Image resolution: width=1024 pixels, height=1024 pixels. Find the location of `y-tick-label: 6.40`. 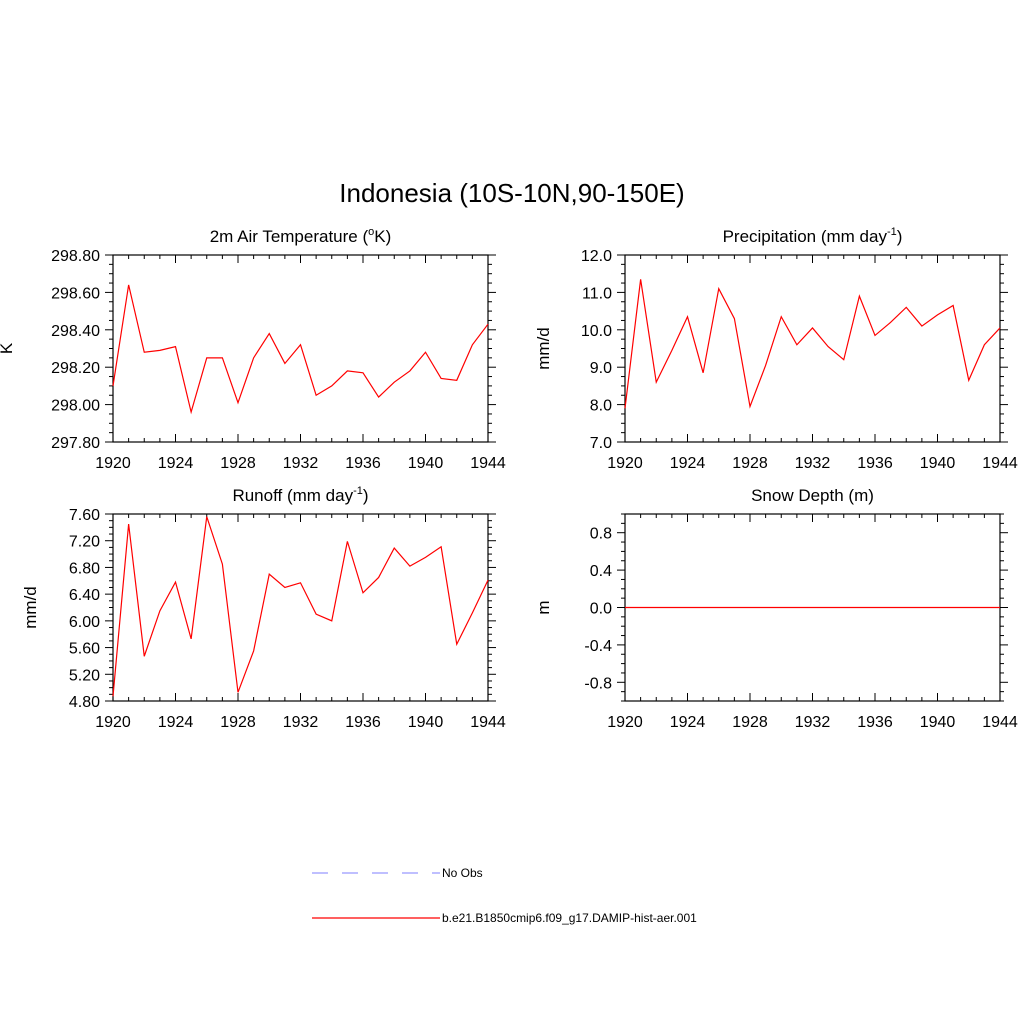

y-tick-label: 6.40 is located at coordinates (84, 595).